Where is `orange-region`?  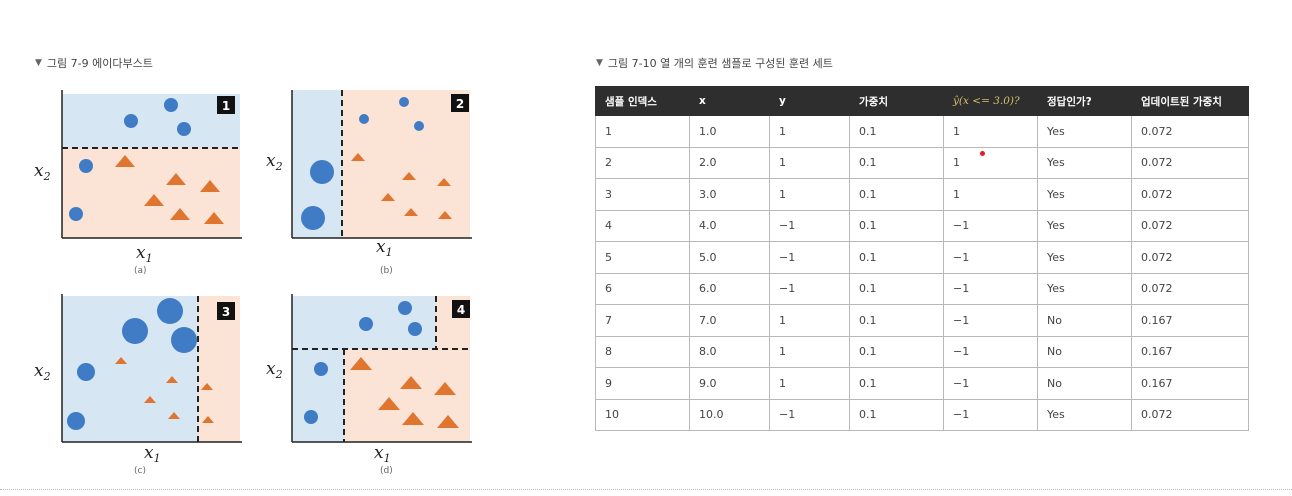 orange-region is located at coordinates (219, 369).